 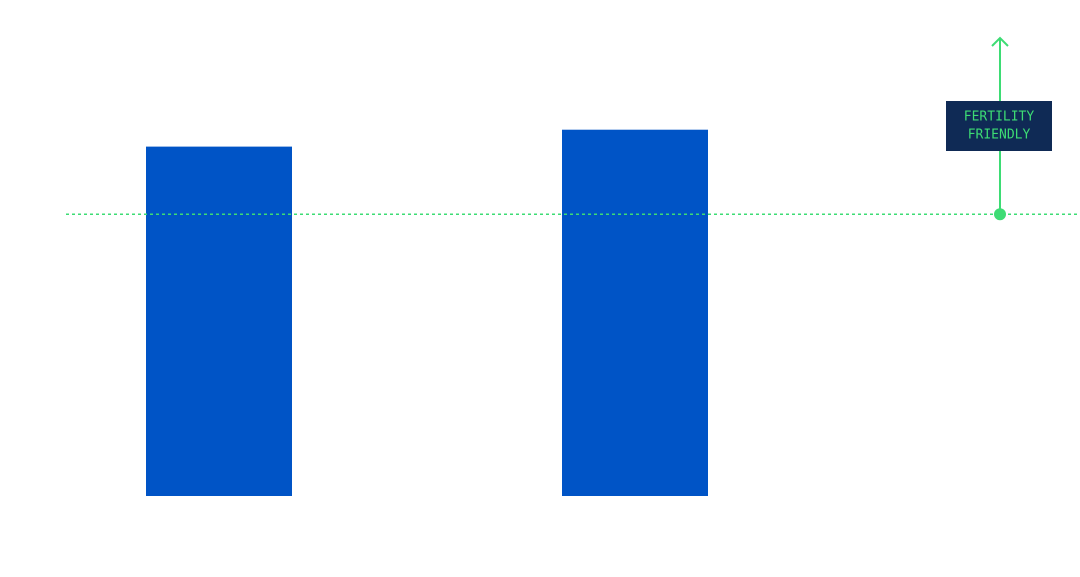 I want to click on annotation-box, so click(x=999, y=126).